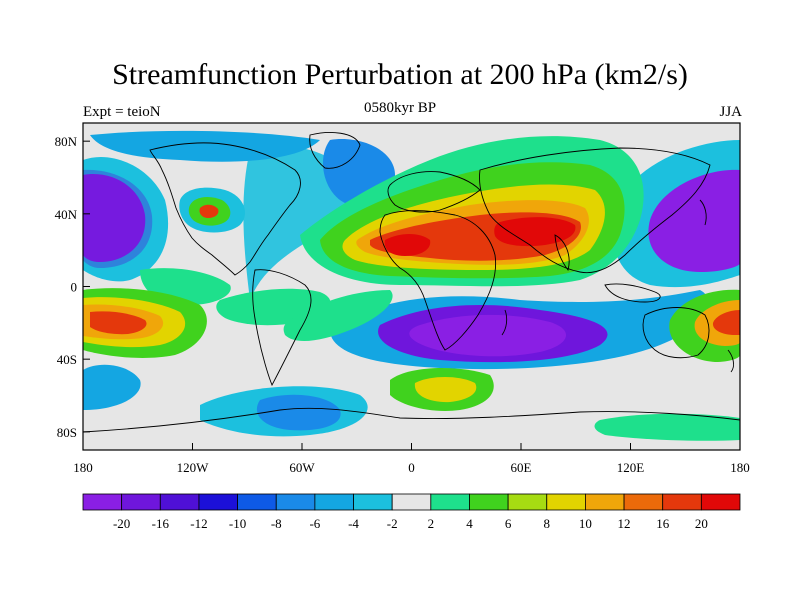 Image resolution: width=800 pixels, height=600 pixels. What do you see at coordinates (122, 112) in the screenshot?
I see `experiment-label: Expt = teioN` at bounding box center [122, 112].